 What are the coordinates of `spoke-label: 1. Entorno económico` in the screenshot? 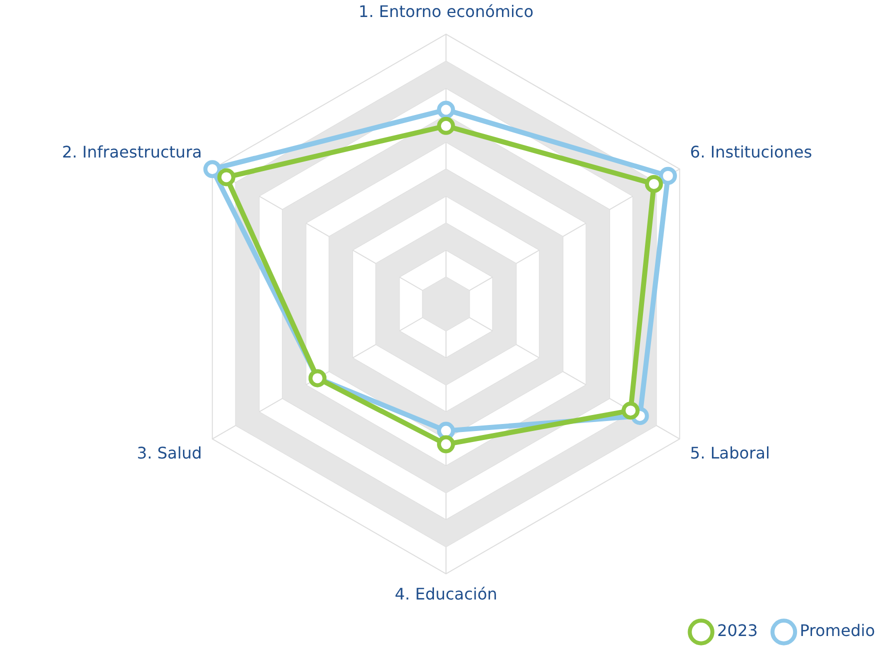 It's located at (446, 11).